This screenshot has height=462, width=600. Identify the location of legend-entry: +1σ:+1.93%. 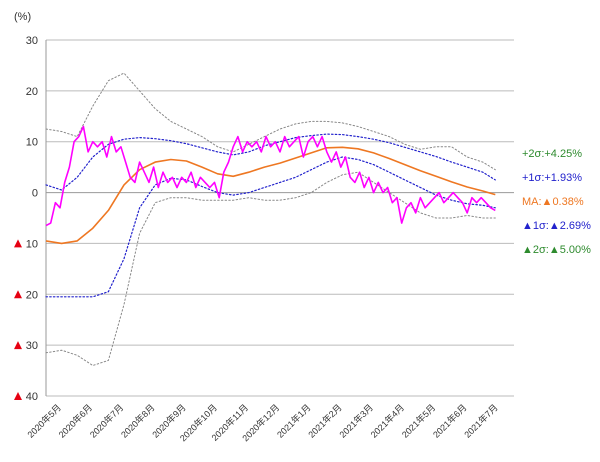
(552, 178).